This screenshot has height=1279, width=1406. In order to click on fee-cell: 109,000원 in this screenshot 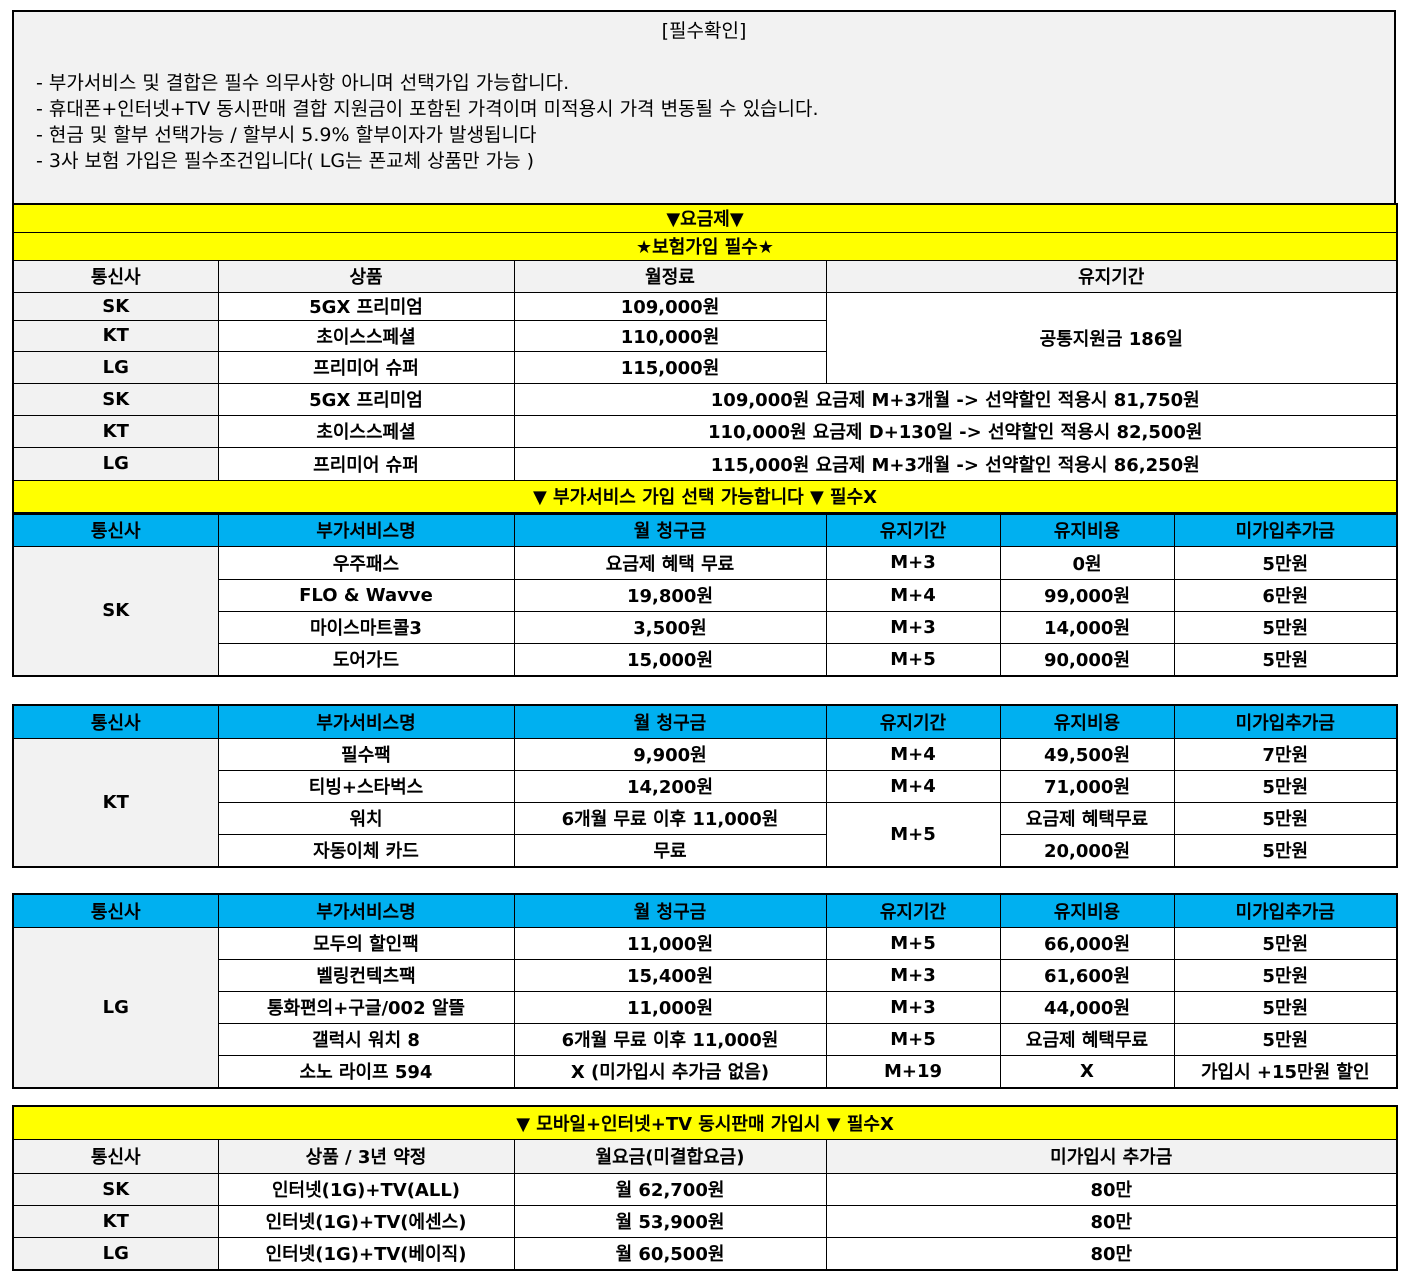, I will do `click(670, 306)`.